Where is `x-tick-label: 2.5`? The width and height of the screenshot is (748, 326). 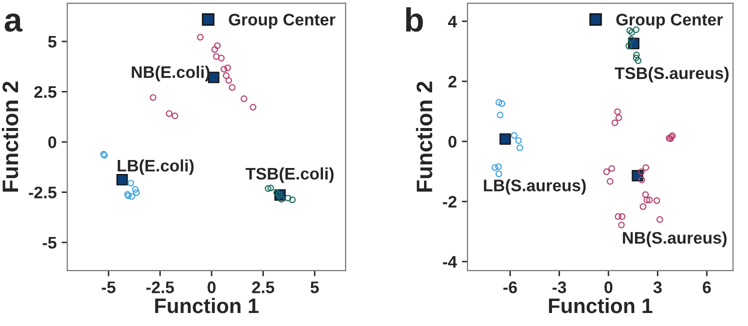
x-tick-label: 2.5 is located at coordinates (263, 287).